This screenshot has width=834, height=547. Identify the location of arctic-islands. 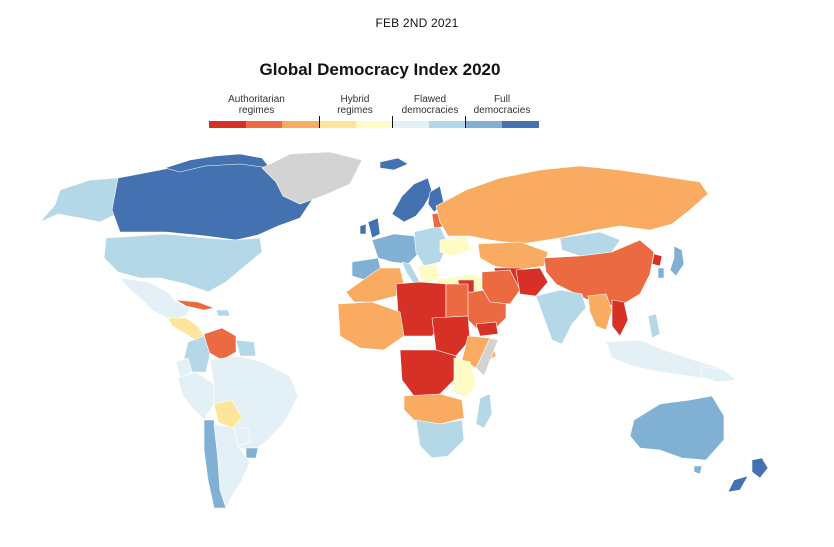
(217, 163).